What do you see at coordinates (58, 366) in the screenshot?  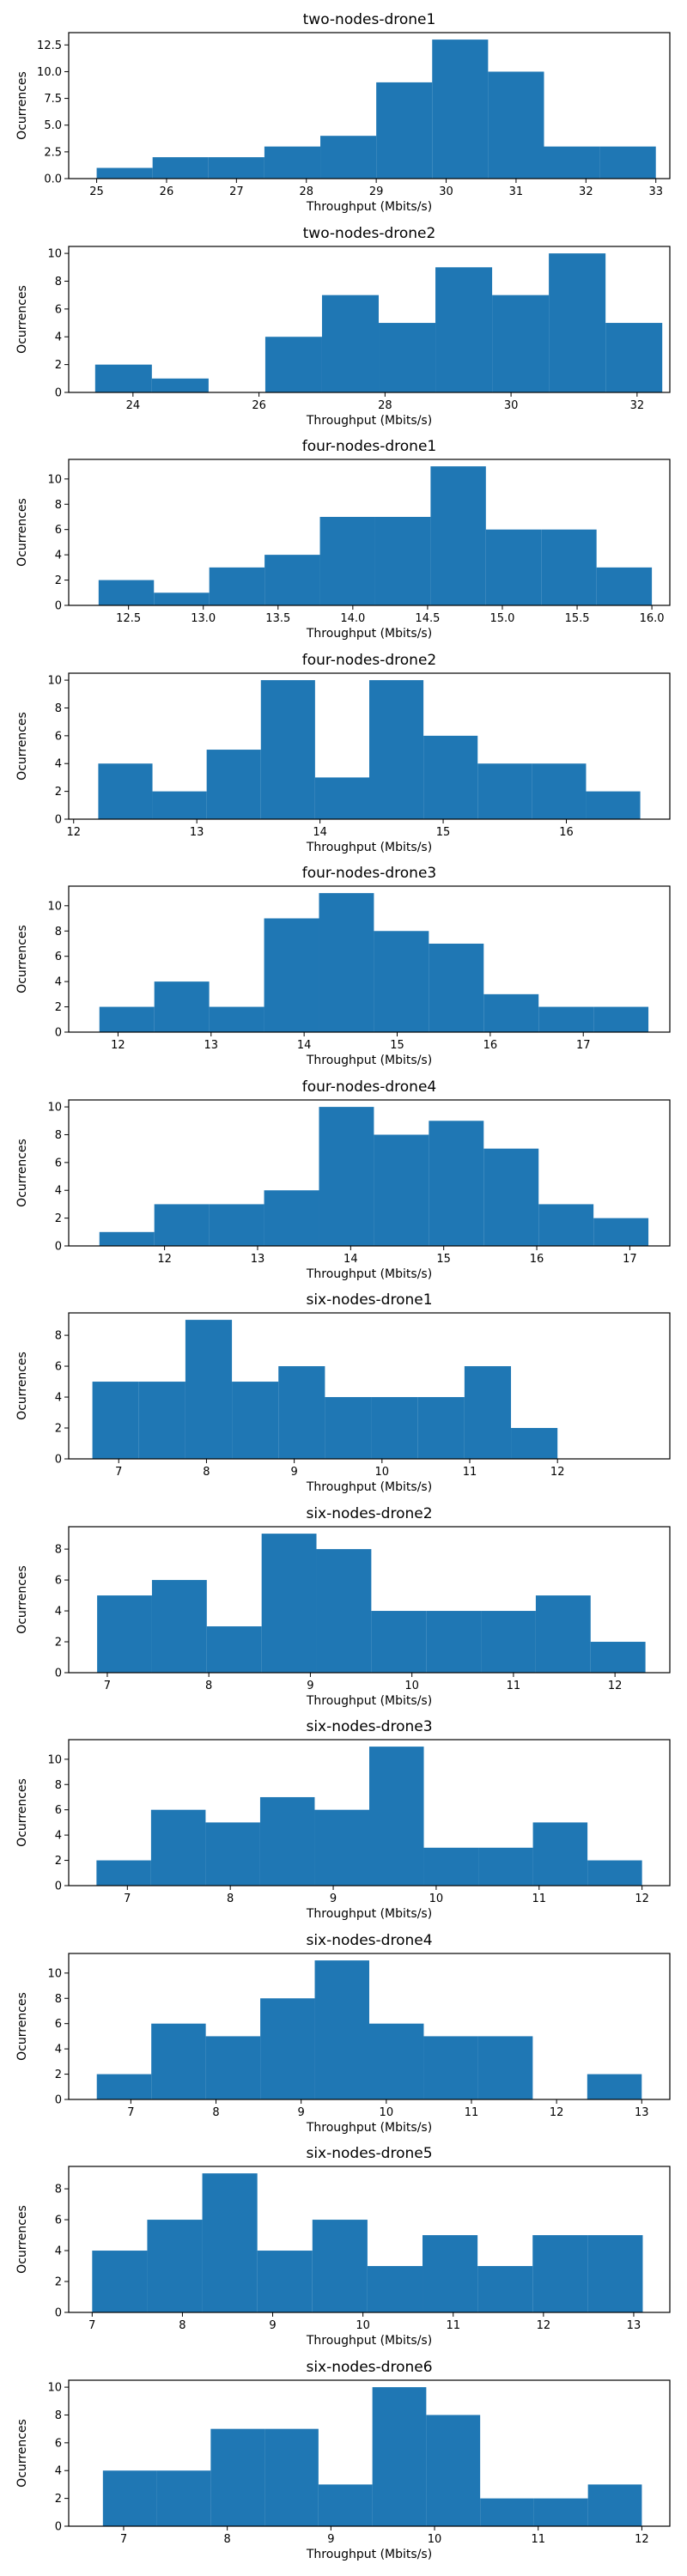 I see `y-tick-label: 2` at bounding box center [58, 366].